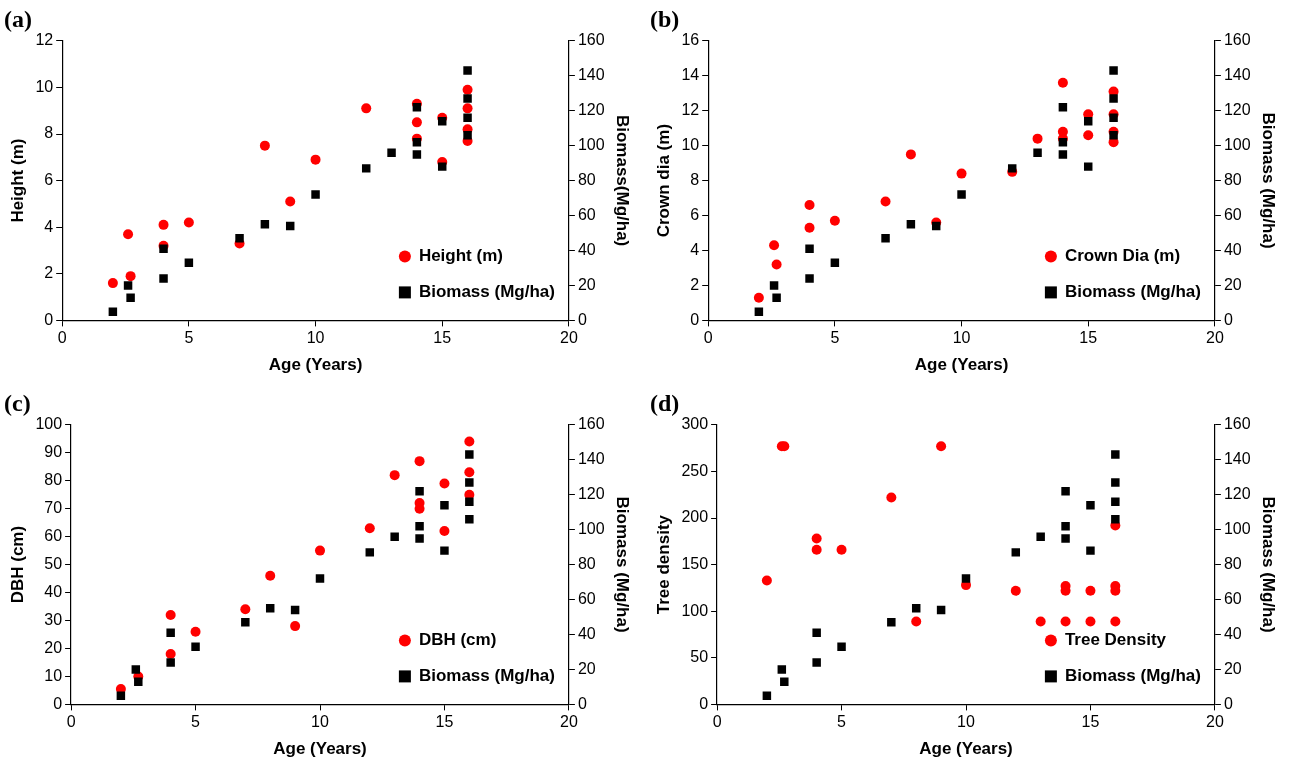  Describe the element at coordinates (717, 722) in the screenshot. I see `x-tick-label: 0` at that location.